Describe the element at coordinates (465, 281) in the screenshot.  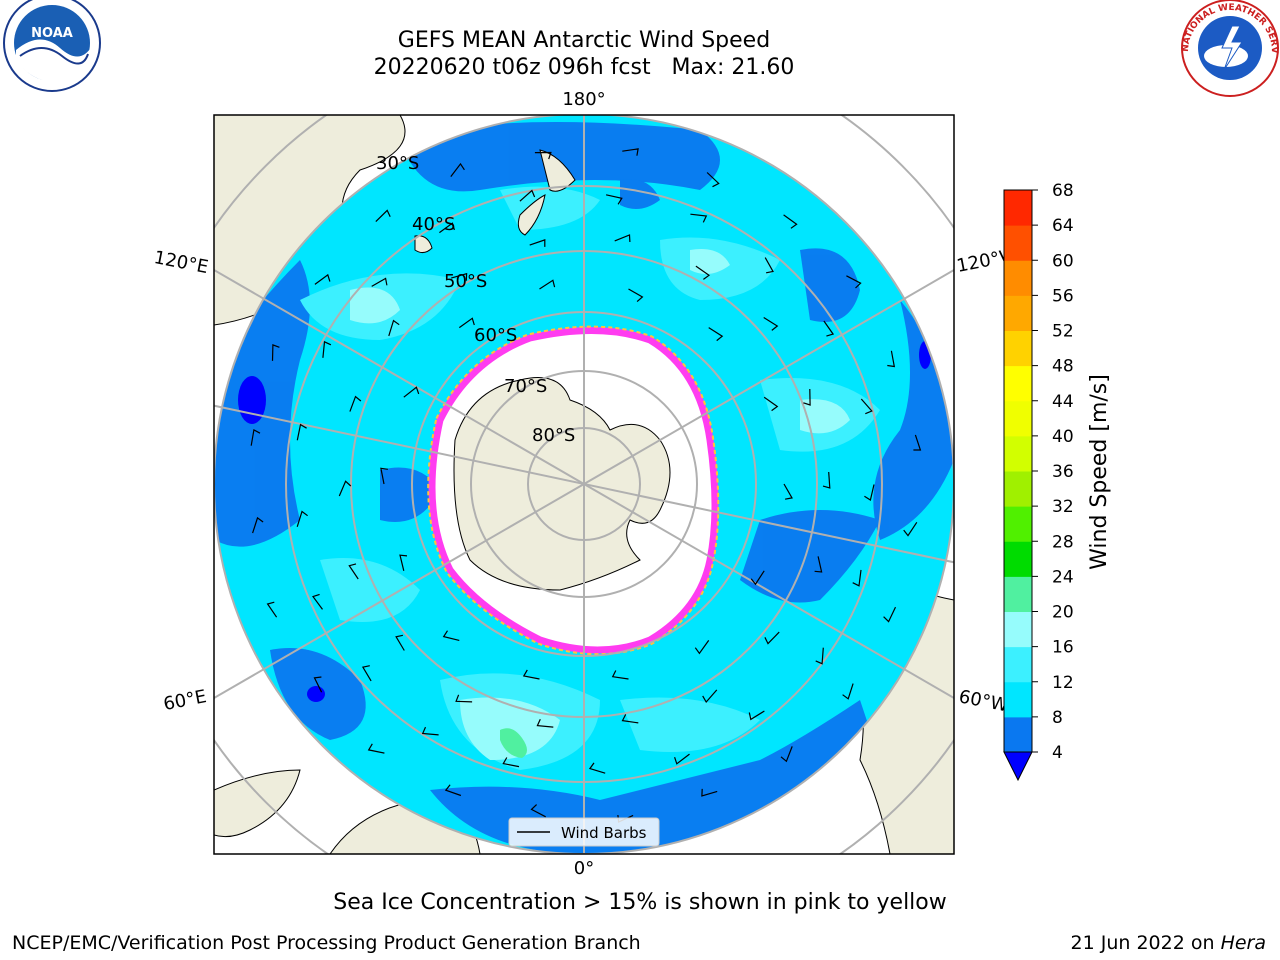
I see `lat-label-50s: 50°S` at that location.